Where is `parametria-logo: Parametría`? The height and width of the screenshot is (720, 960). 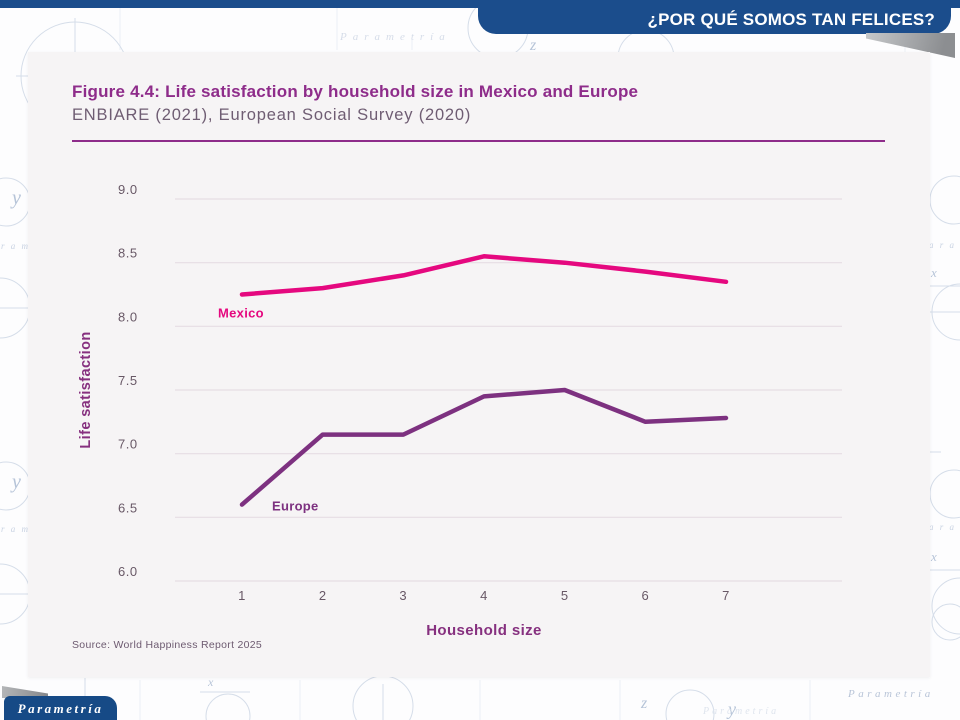 parametria-logo: Parametría is located at coordinates (60, 708).